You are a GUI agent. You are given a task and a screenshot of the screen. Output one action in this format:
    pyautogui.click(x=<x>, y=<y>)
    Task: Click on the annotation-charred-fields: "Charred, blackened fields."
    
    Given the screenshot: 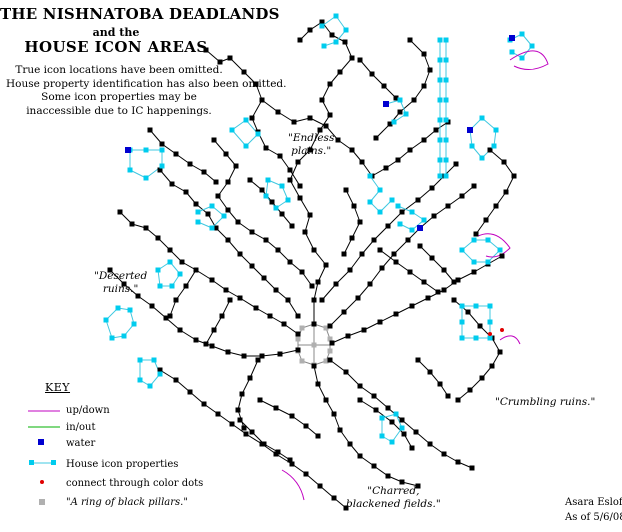 What is the action you would take?
    pyautogui.click(x=393, y=497)
    